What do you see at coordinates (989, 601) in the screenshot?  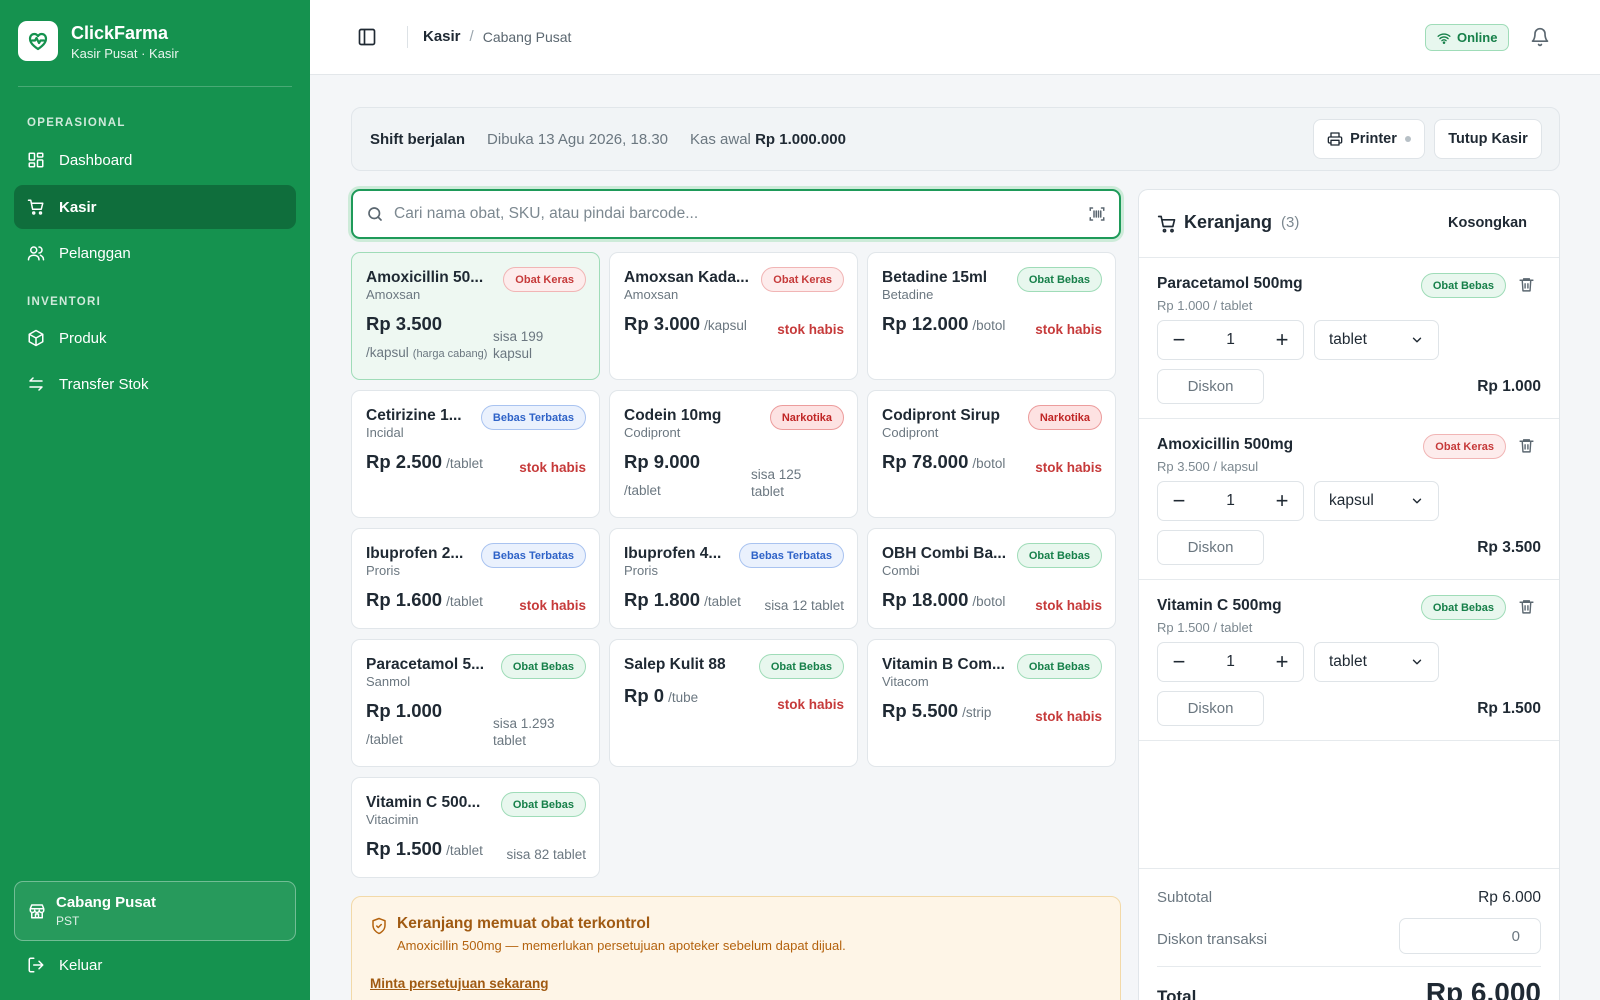 I see `product-unit: /botol` at bounding box center [989, 601].